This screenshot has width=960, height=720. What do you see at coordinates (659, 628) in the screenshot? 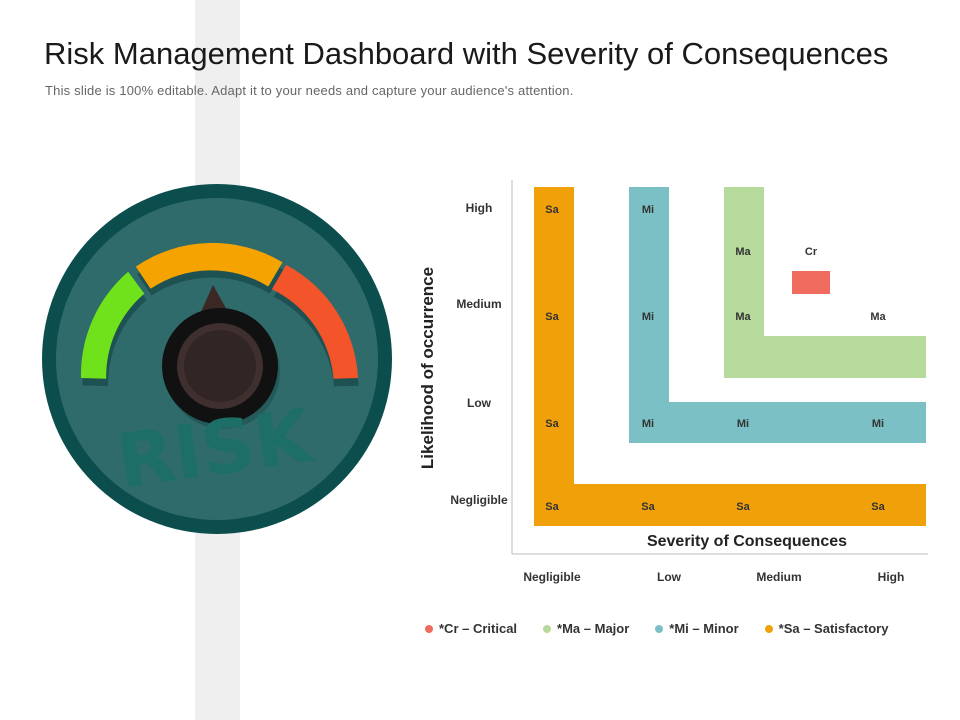
I see `legend-dot-minor` at bounding box center [659, 628].